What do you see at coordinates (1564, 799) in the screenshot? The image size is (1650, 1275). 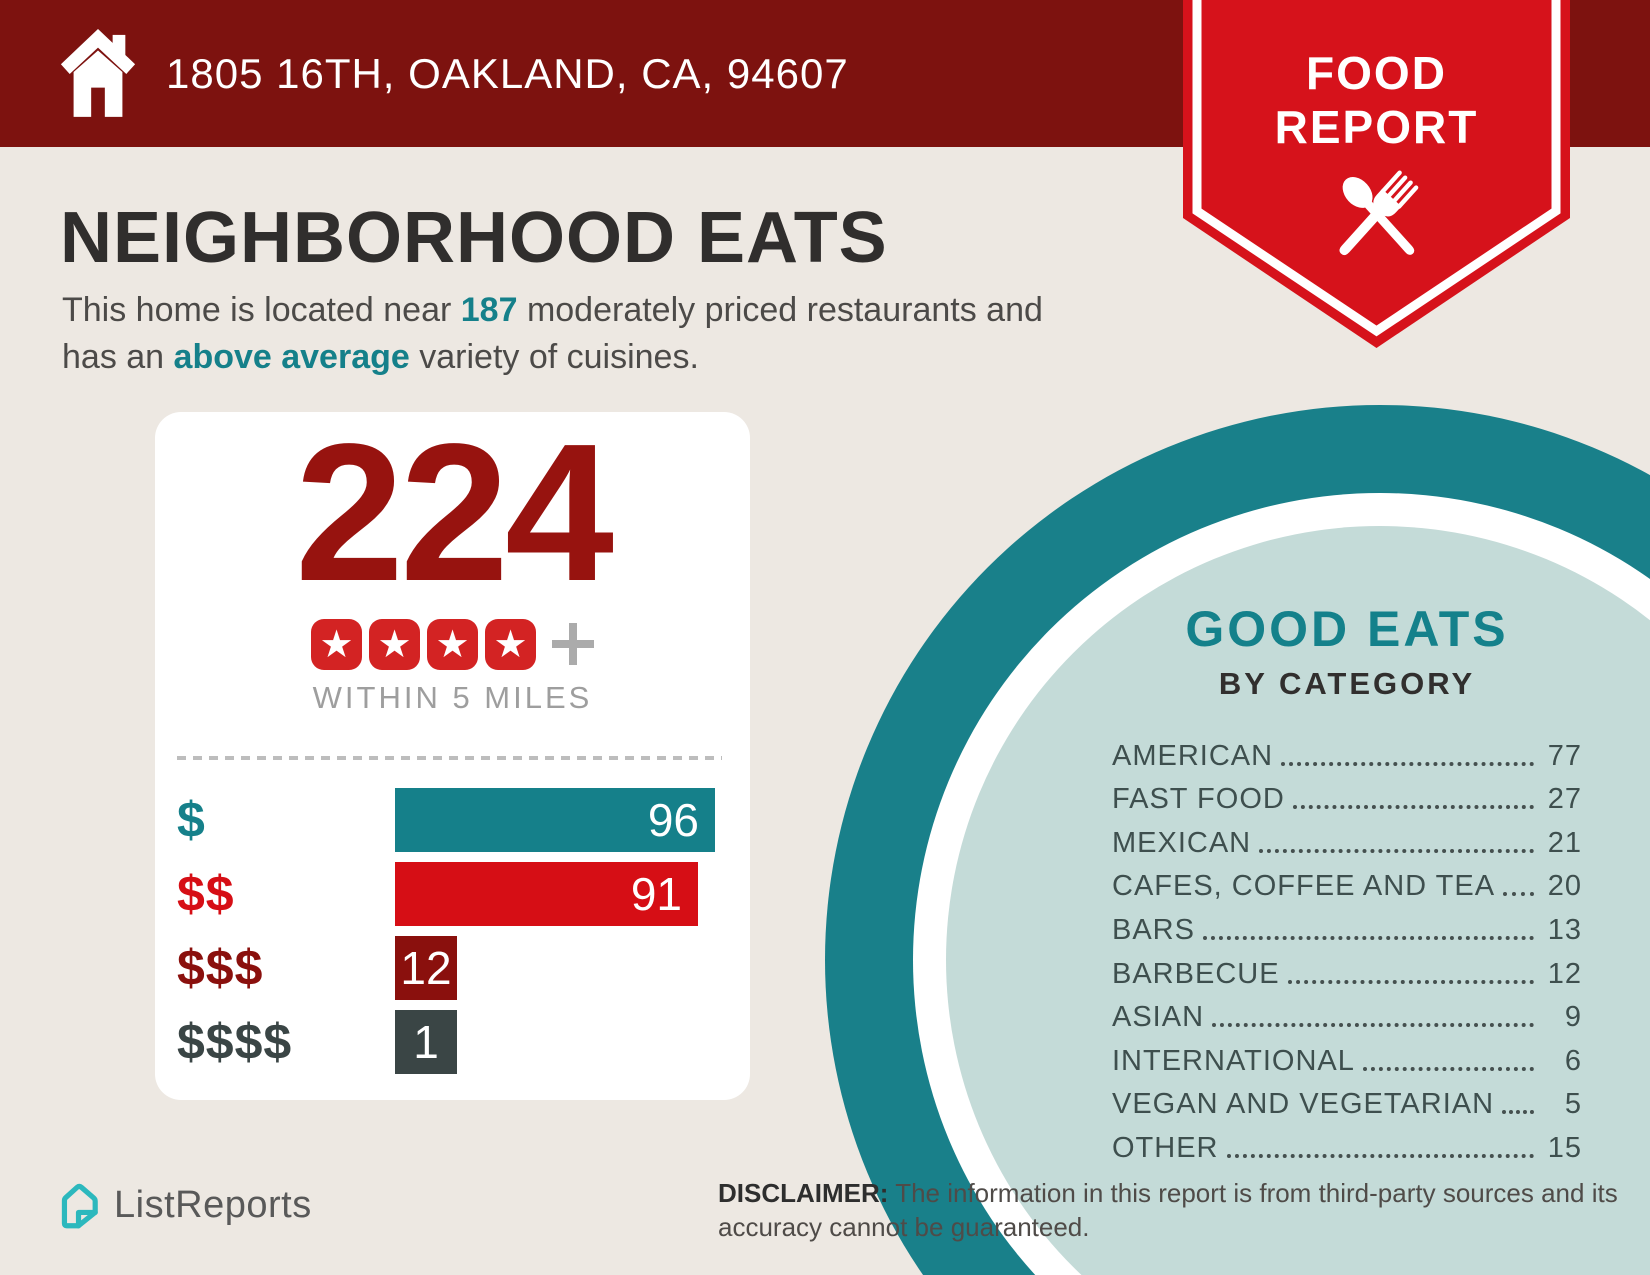 I see `category-value: 27` at bounding box center [1564, 799].